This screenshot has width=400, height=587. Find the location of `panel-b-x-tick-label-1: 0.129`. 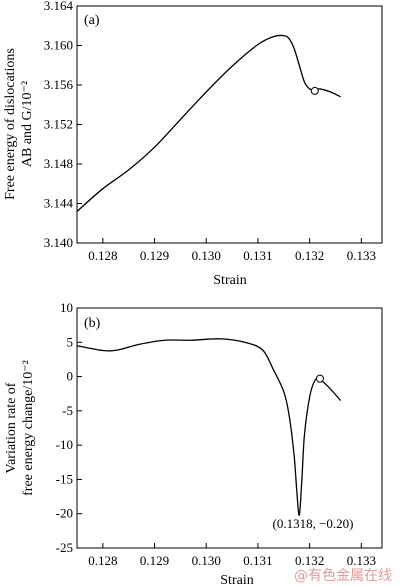

panel-b-x-tick-label-1: 0.129 is located at coordinates (154, 560).